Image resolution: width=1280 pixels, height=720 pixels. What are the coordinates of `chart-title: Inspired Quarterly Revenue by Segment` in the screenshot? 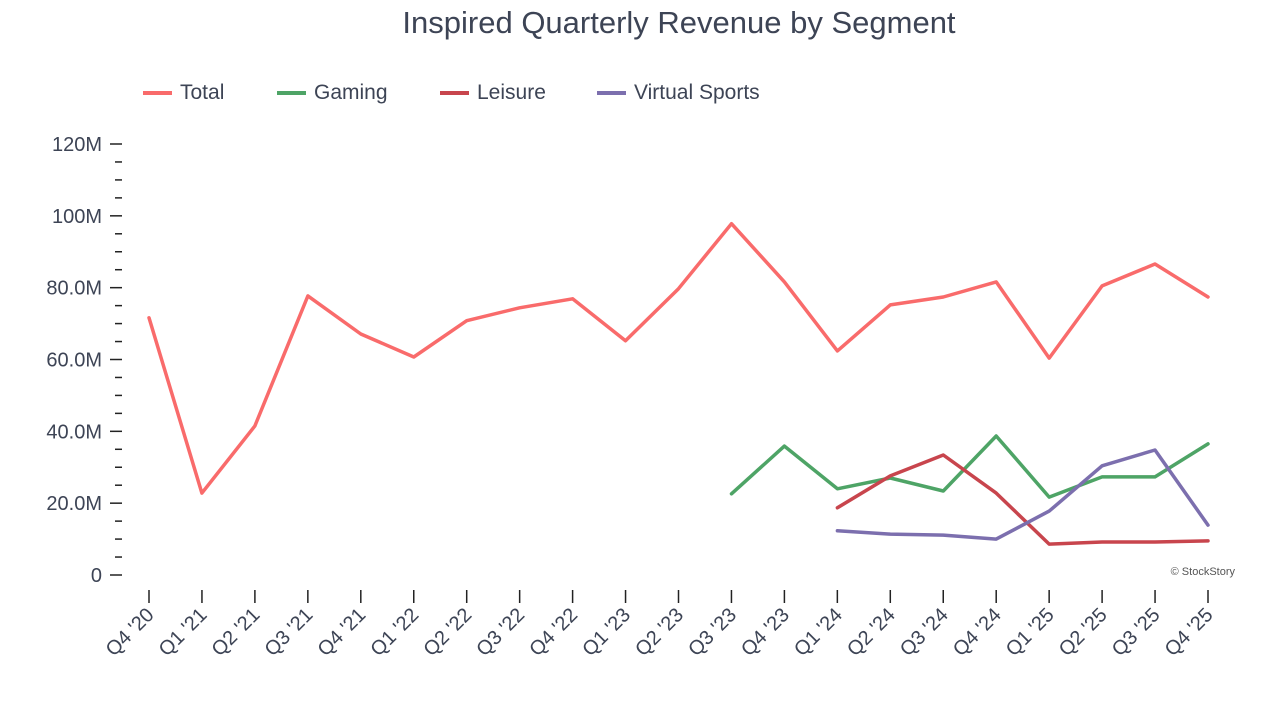 It's located at (679, 22).